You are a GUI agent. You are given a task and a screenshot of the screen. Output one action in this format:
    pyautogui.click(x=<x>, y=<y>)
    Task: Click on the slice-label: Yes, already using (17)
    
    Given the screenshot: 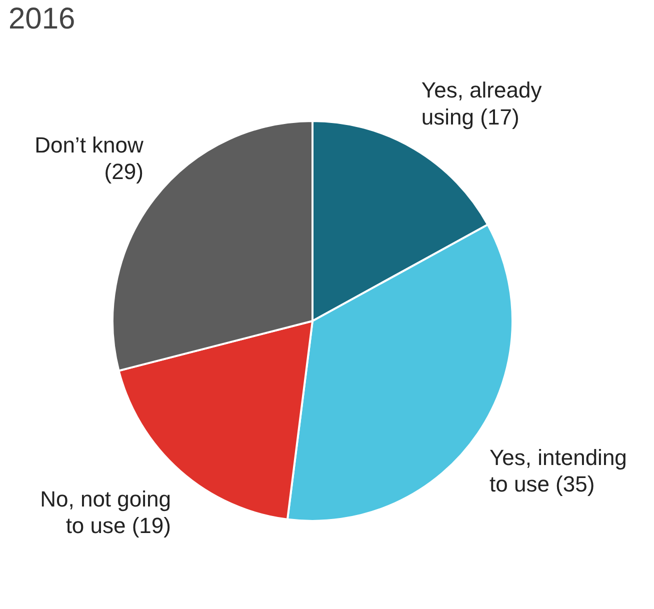 What is the action you would take?
    pyautogui.click(x=481, y=104)
    